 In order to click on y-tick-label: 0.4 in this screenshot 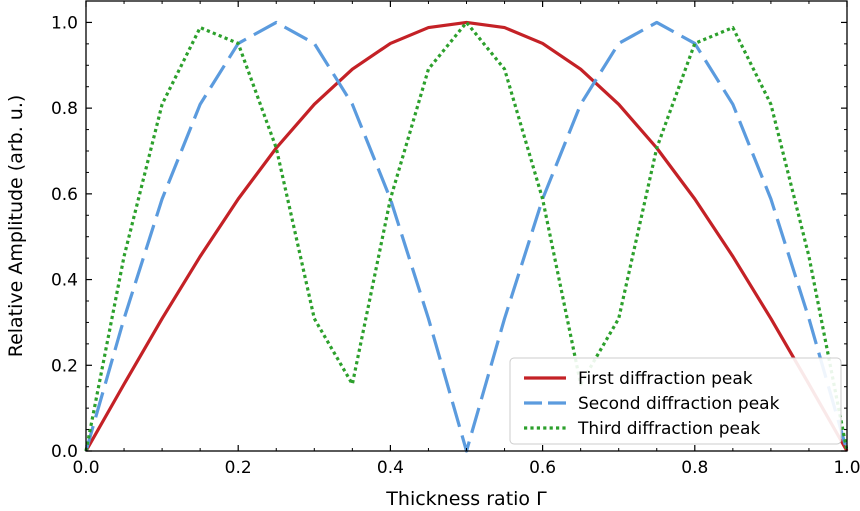, I will do `click(64, 281)`.